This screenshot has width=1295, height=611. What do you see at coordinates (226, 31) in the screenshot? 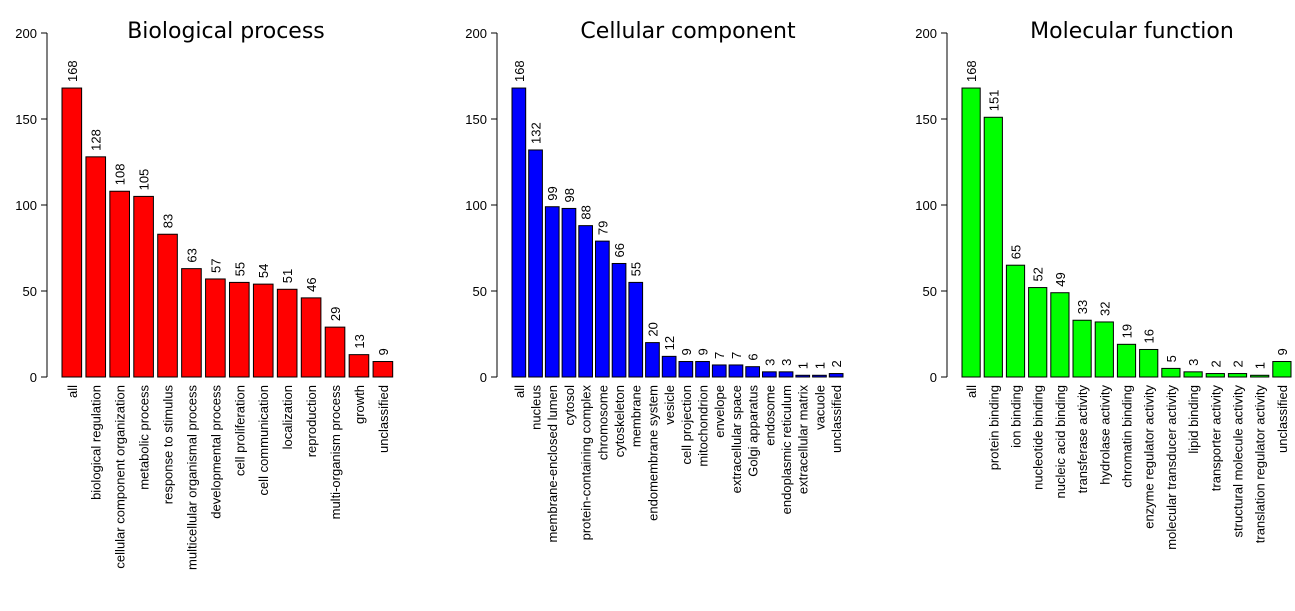
I see `chart-title: Biological process` at bounding box center [226, 31].